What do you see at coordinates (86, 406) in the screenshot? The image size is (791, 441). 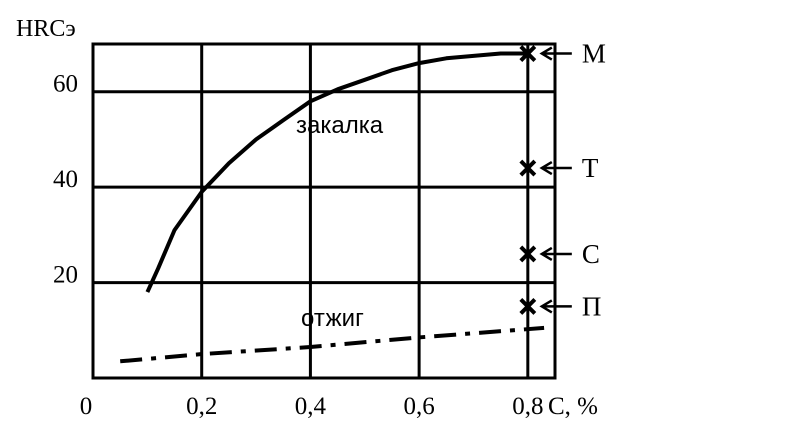 I see `x-tick-label-0: 0` at bounding box center [86, 406].